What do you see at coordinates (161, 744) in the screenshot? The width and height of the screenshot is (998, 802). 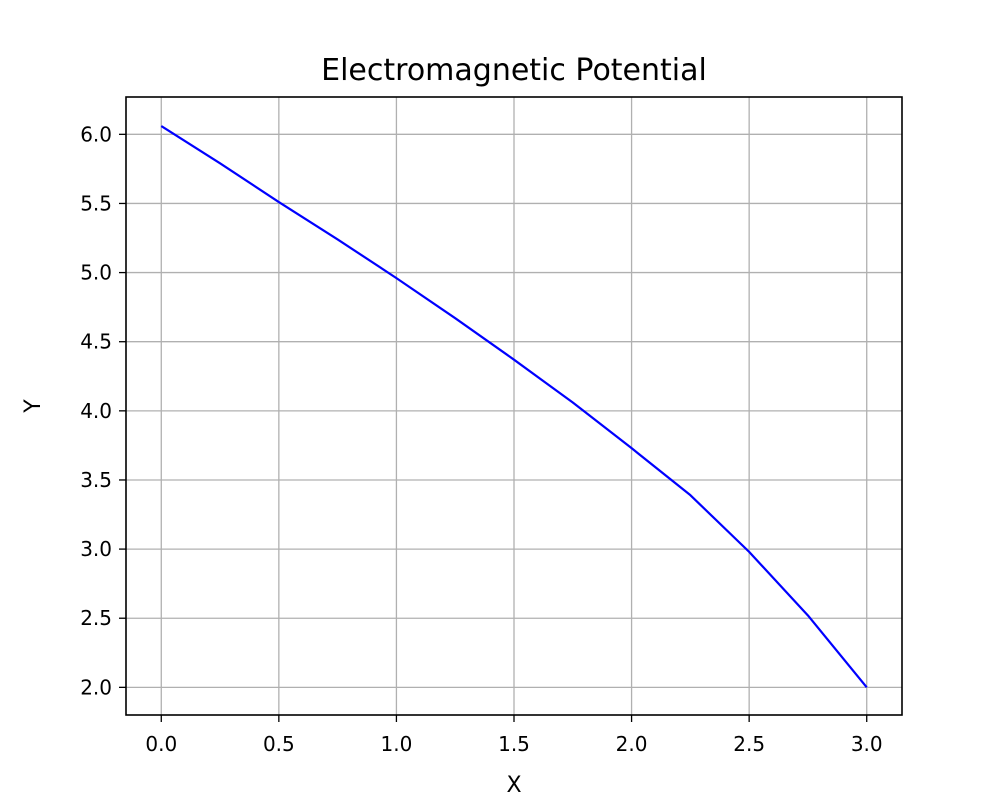 I see `x-tick-label: 0.0` at bounding box center [161, 744].